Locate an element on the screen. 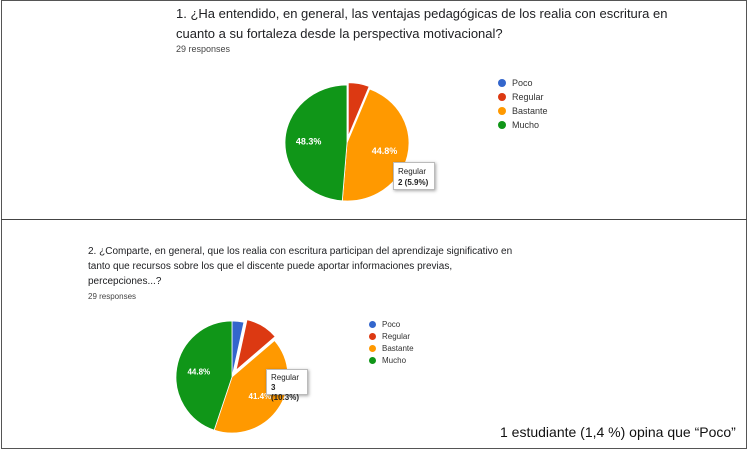 This screenshot has height=452, width=750. question-1-tooltip-value: 2 (5.9%) is located at coordinates (413, 182).